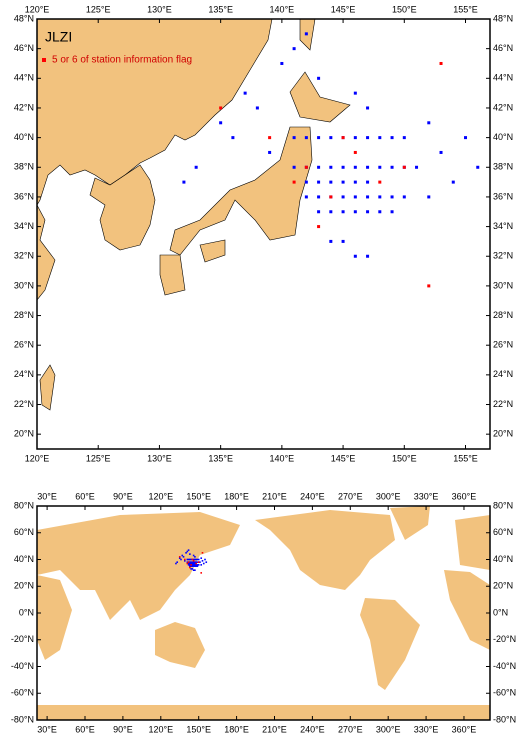 This screenshot has height=755, width=529. Describe the element at coordinates (122, 60) in the screenshot. I see `legend-label: 5 or 6 of station information flag` at that location.